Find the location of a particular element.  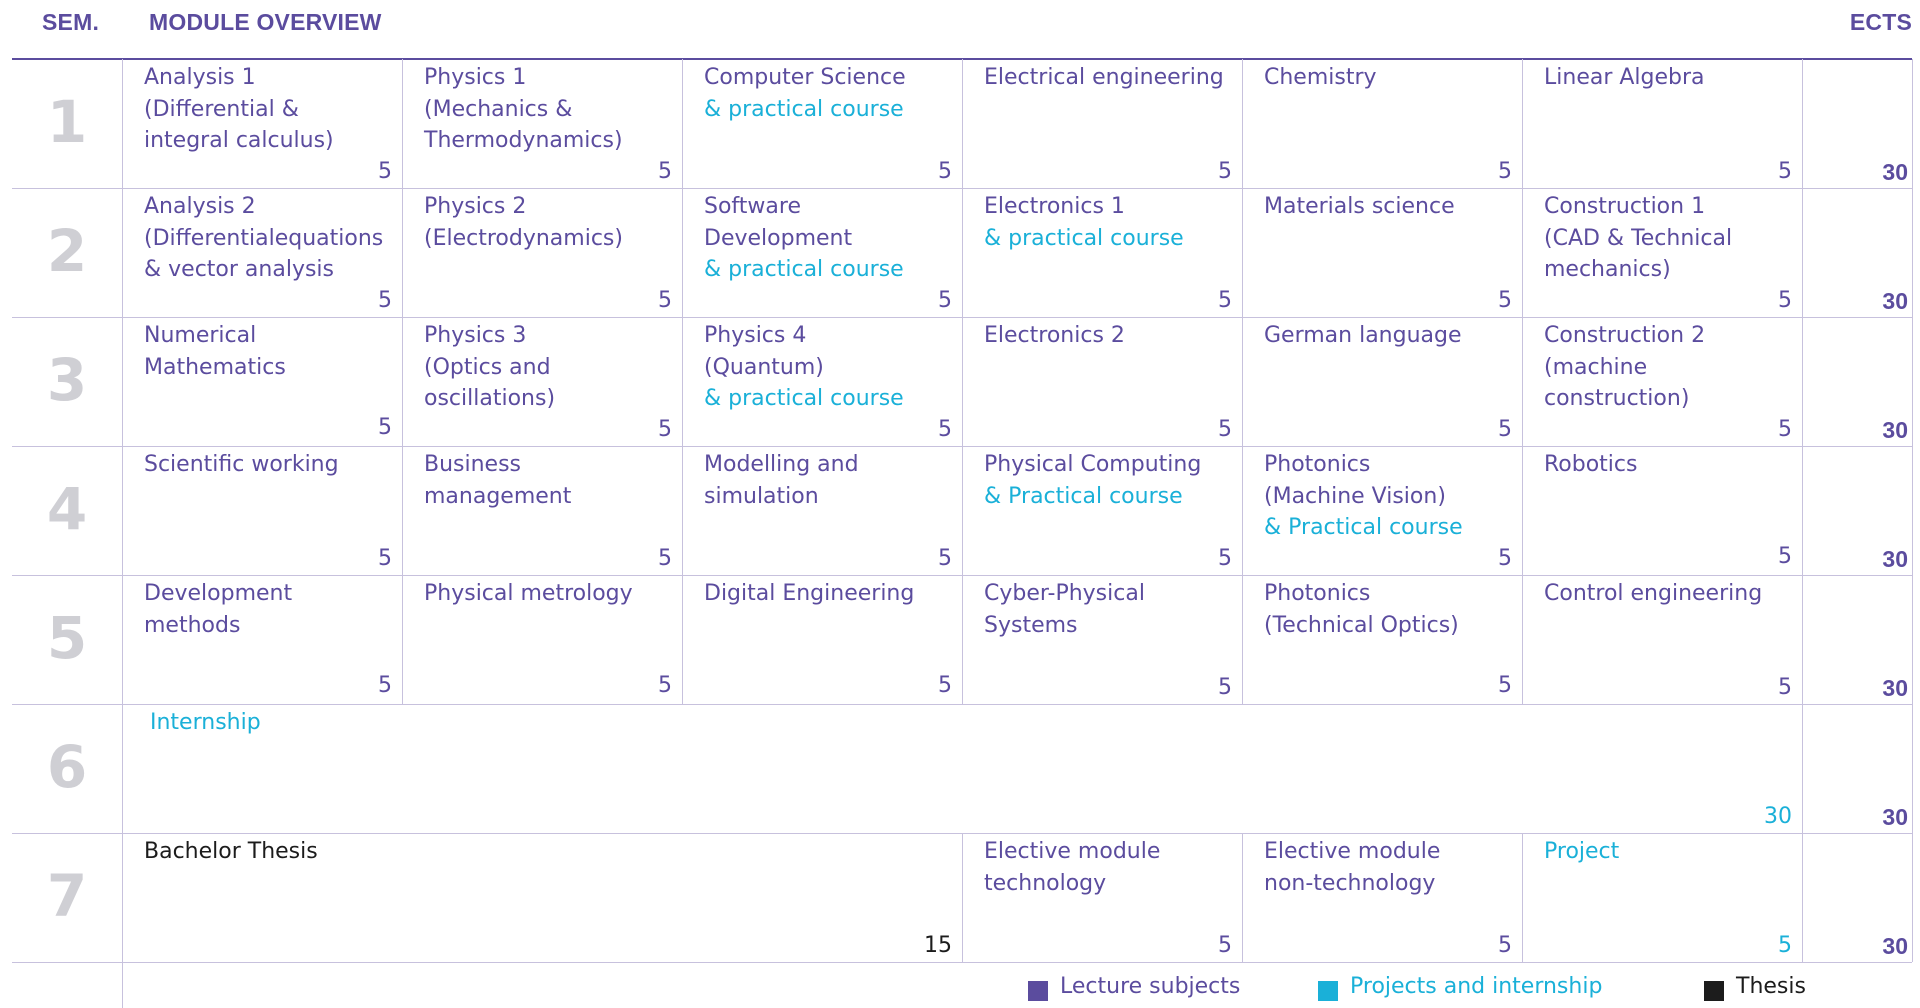

module-cell: Cyber-Physical Systems 5 is located at coordinates (1102, 639).